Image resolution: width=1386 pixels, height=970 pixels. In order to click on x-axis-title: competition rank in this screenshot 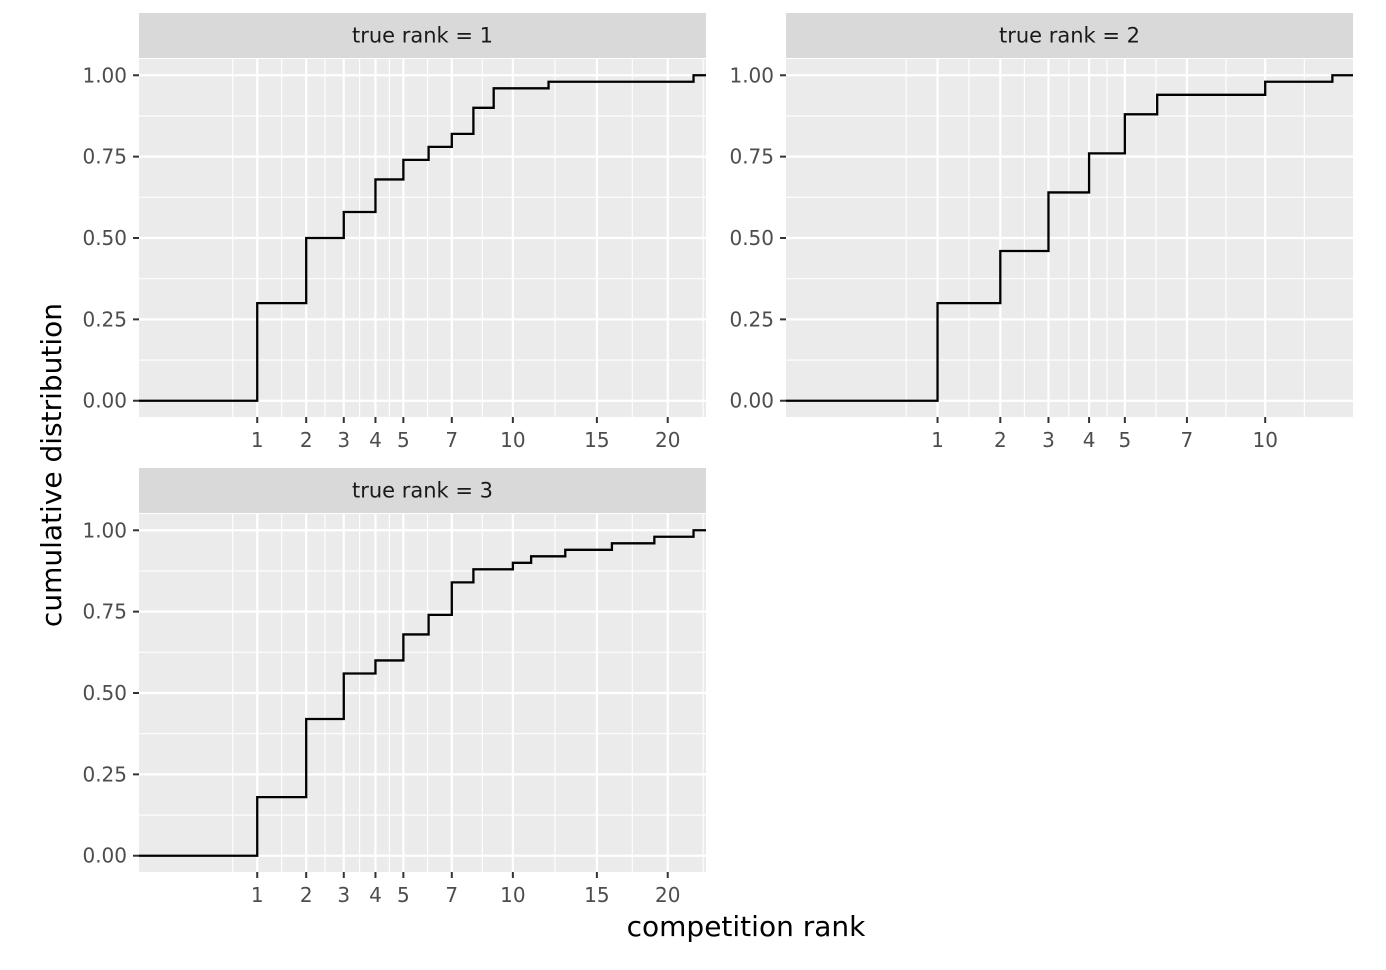, I will do `click(747, 926)`.